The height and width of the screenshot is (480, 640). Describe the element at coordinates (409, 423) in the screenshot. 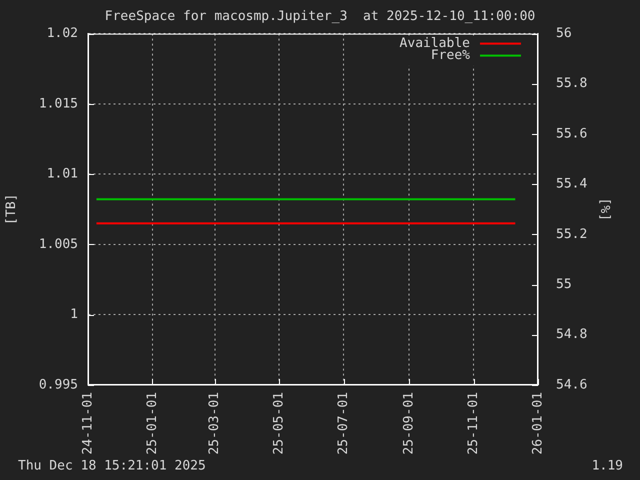

I see `x-tick-label: 25-09-01` at that location.